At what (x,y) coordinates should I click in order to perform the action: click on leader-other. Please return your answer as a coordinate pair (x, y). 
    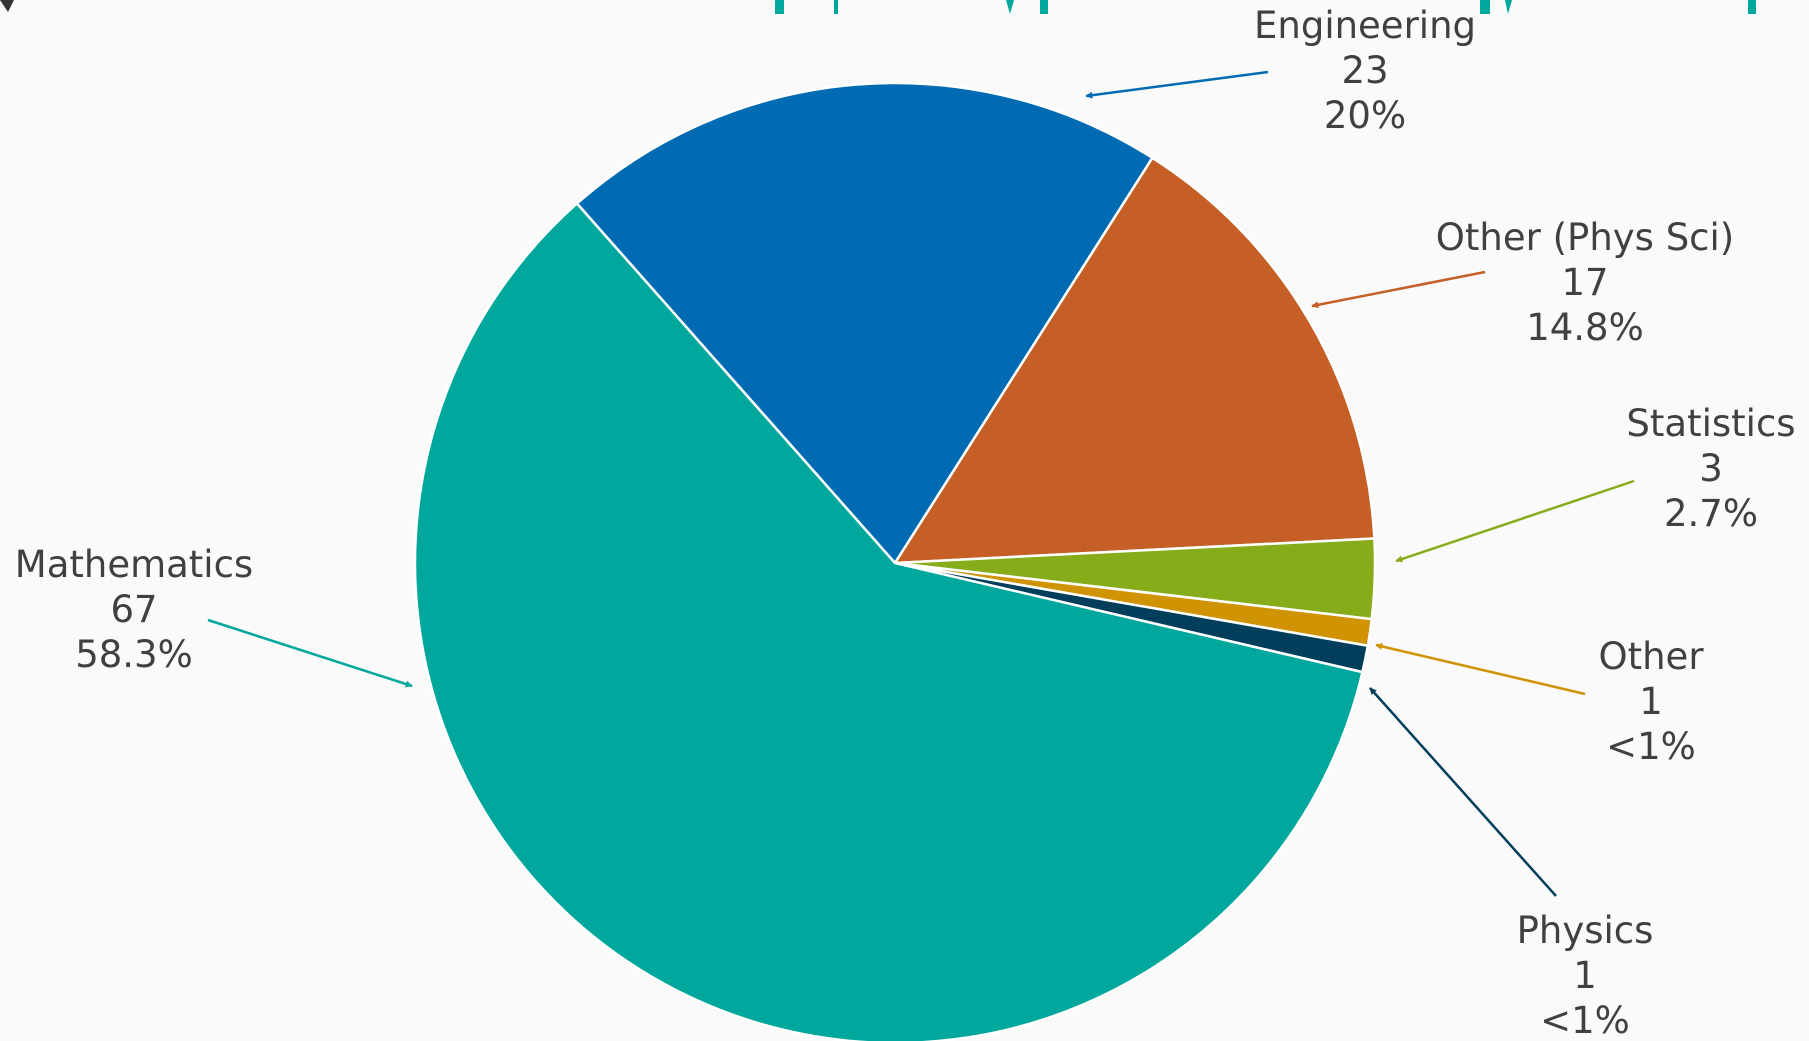
    Looking at the image, I should click on (1480, 669).